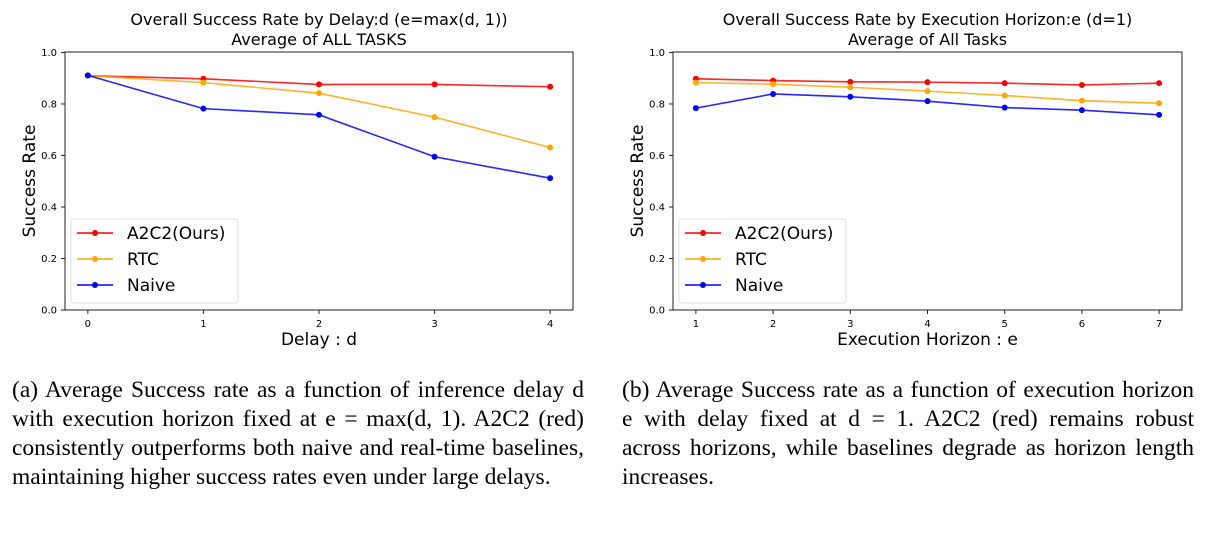 The height and width of the screenshot is (536, 1206). Describe the element at coordinates (318, 39) in the screenshot. I see `chart-subtitle: Average of ALL TASKS` at that location.